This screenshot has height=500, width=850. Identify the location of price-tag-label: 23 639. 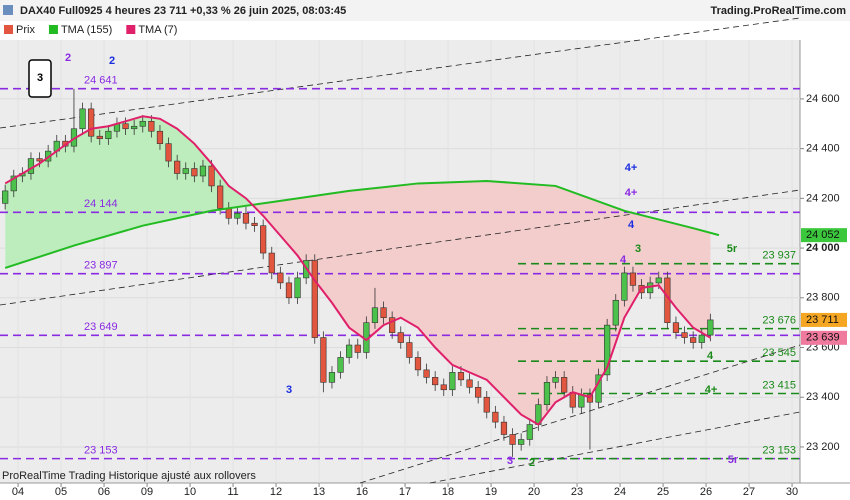
(823, 338).